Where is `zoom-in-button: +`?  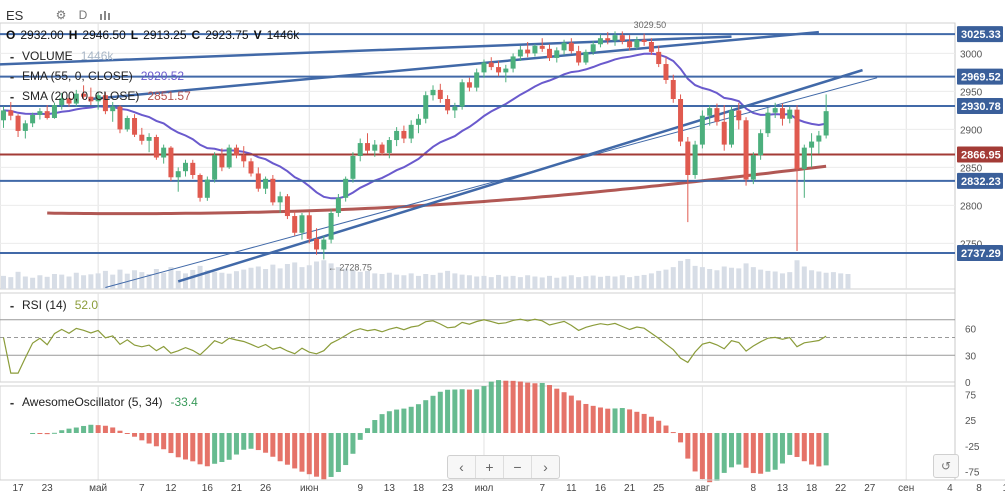
zoom-in-button: + is located at coordinates (490, 467).